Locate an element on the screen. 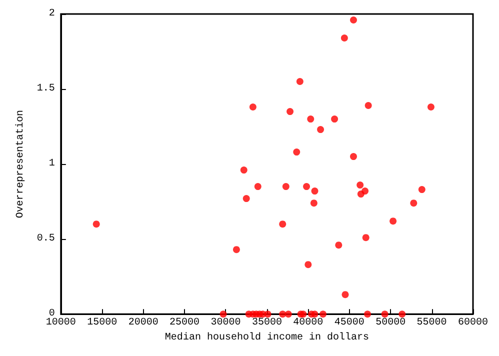 This screenshot has width=499, height=356. x-tick-label: 30000 is located at coordinates (225, 323).